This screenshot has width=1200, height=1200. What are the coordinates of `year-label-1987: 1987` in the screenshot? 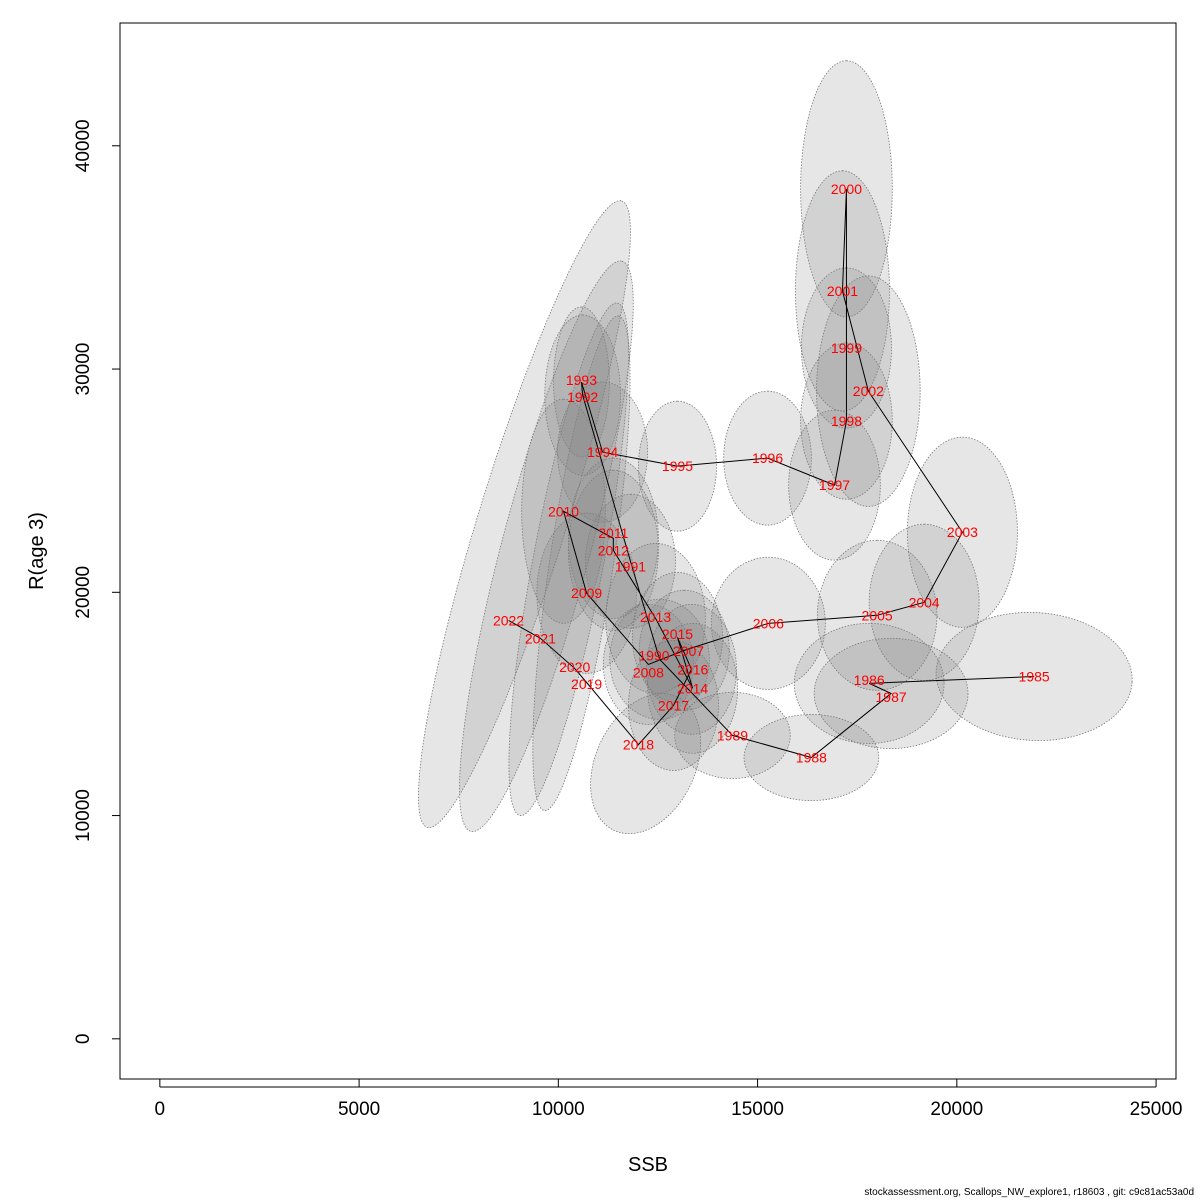 It's located at (891, 697).